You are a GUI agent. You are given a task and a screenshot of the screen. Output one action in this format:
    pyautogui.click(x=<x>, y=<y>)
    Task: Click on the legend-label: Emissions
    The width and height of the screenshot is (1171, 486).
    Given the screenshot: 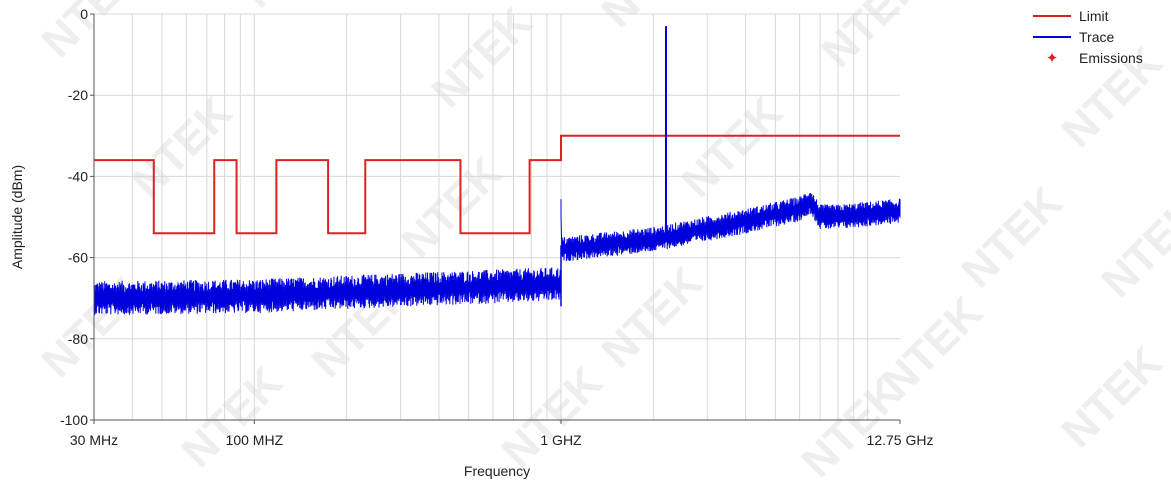 What is the action you would take?
    pyautogui.click(x=1111, y=58)
    